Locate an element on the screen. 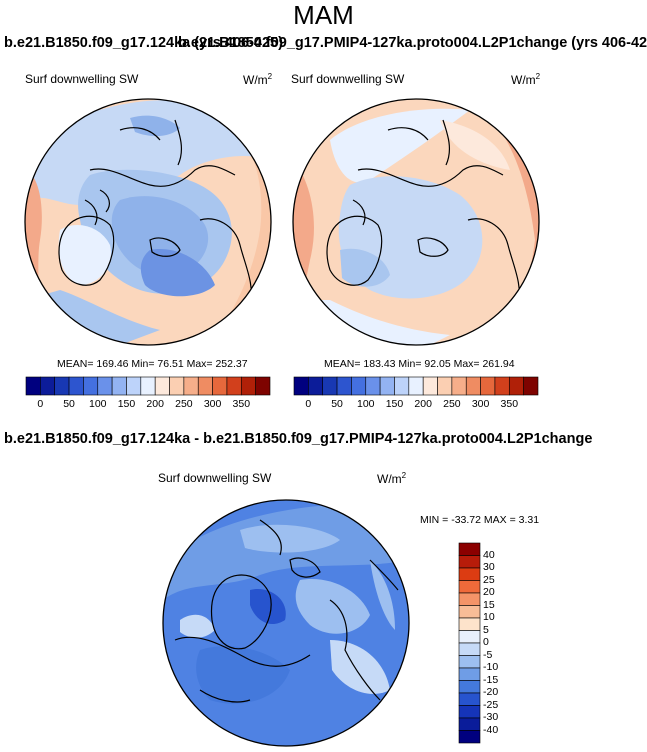 The width and height of the screenshot is (647, 752). map1-field is located at coordinates (148, 222).